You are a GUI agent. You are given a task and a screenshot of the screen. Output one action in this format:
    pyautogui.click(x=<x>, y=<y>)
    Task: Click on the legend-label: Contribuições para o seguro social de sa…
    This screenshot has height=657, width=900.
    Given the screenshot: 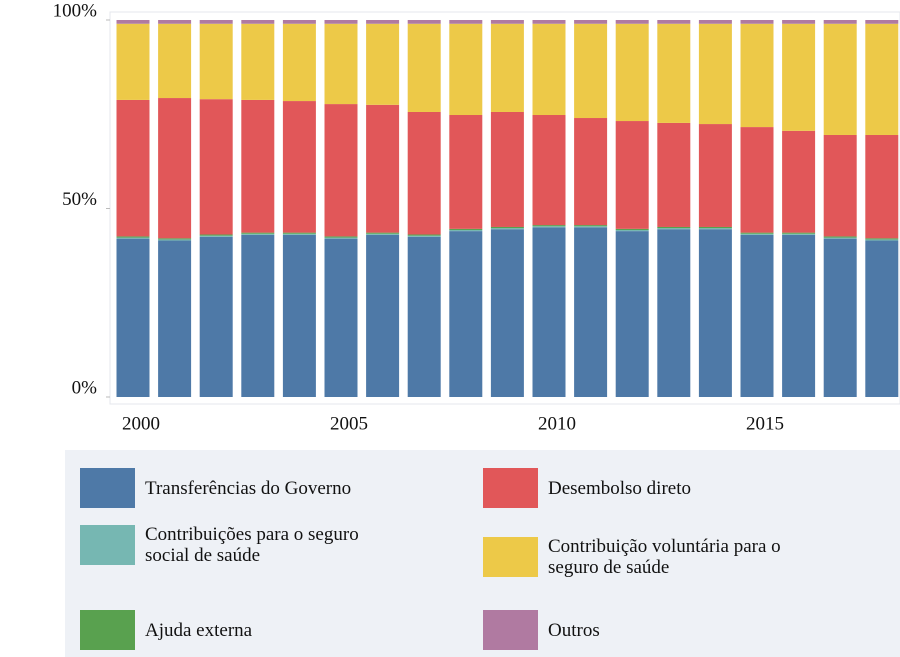 What is the action you would take?
    pyautogui.click(x=252, y=545)
    